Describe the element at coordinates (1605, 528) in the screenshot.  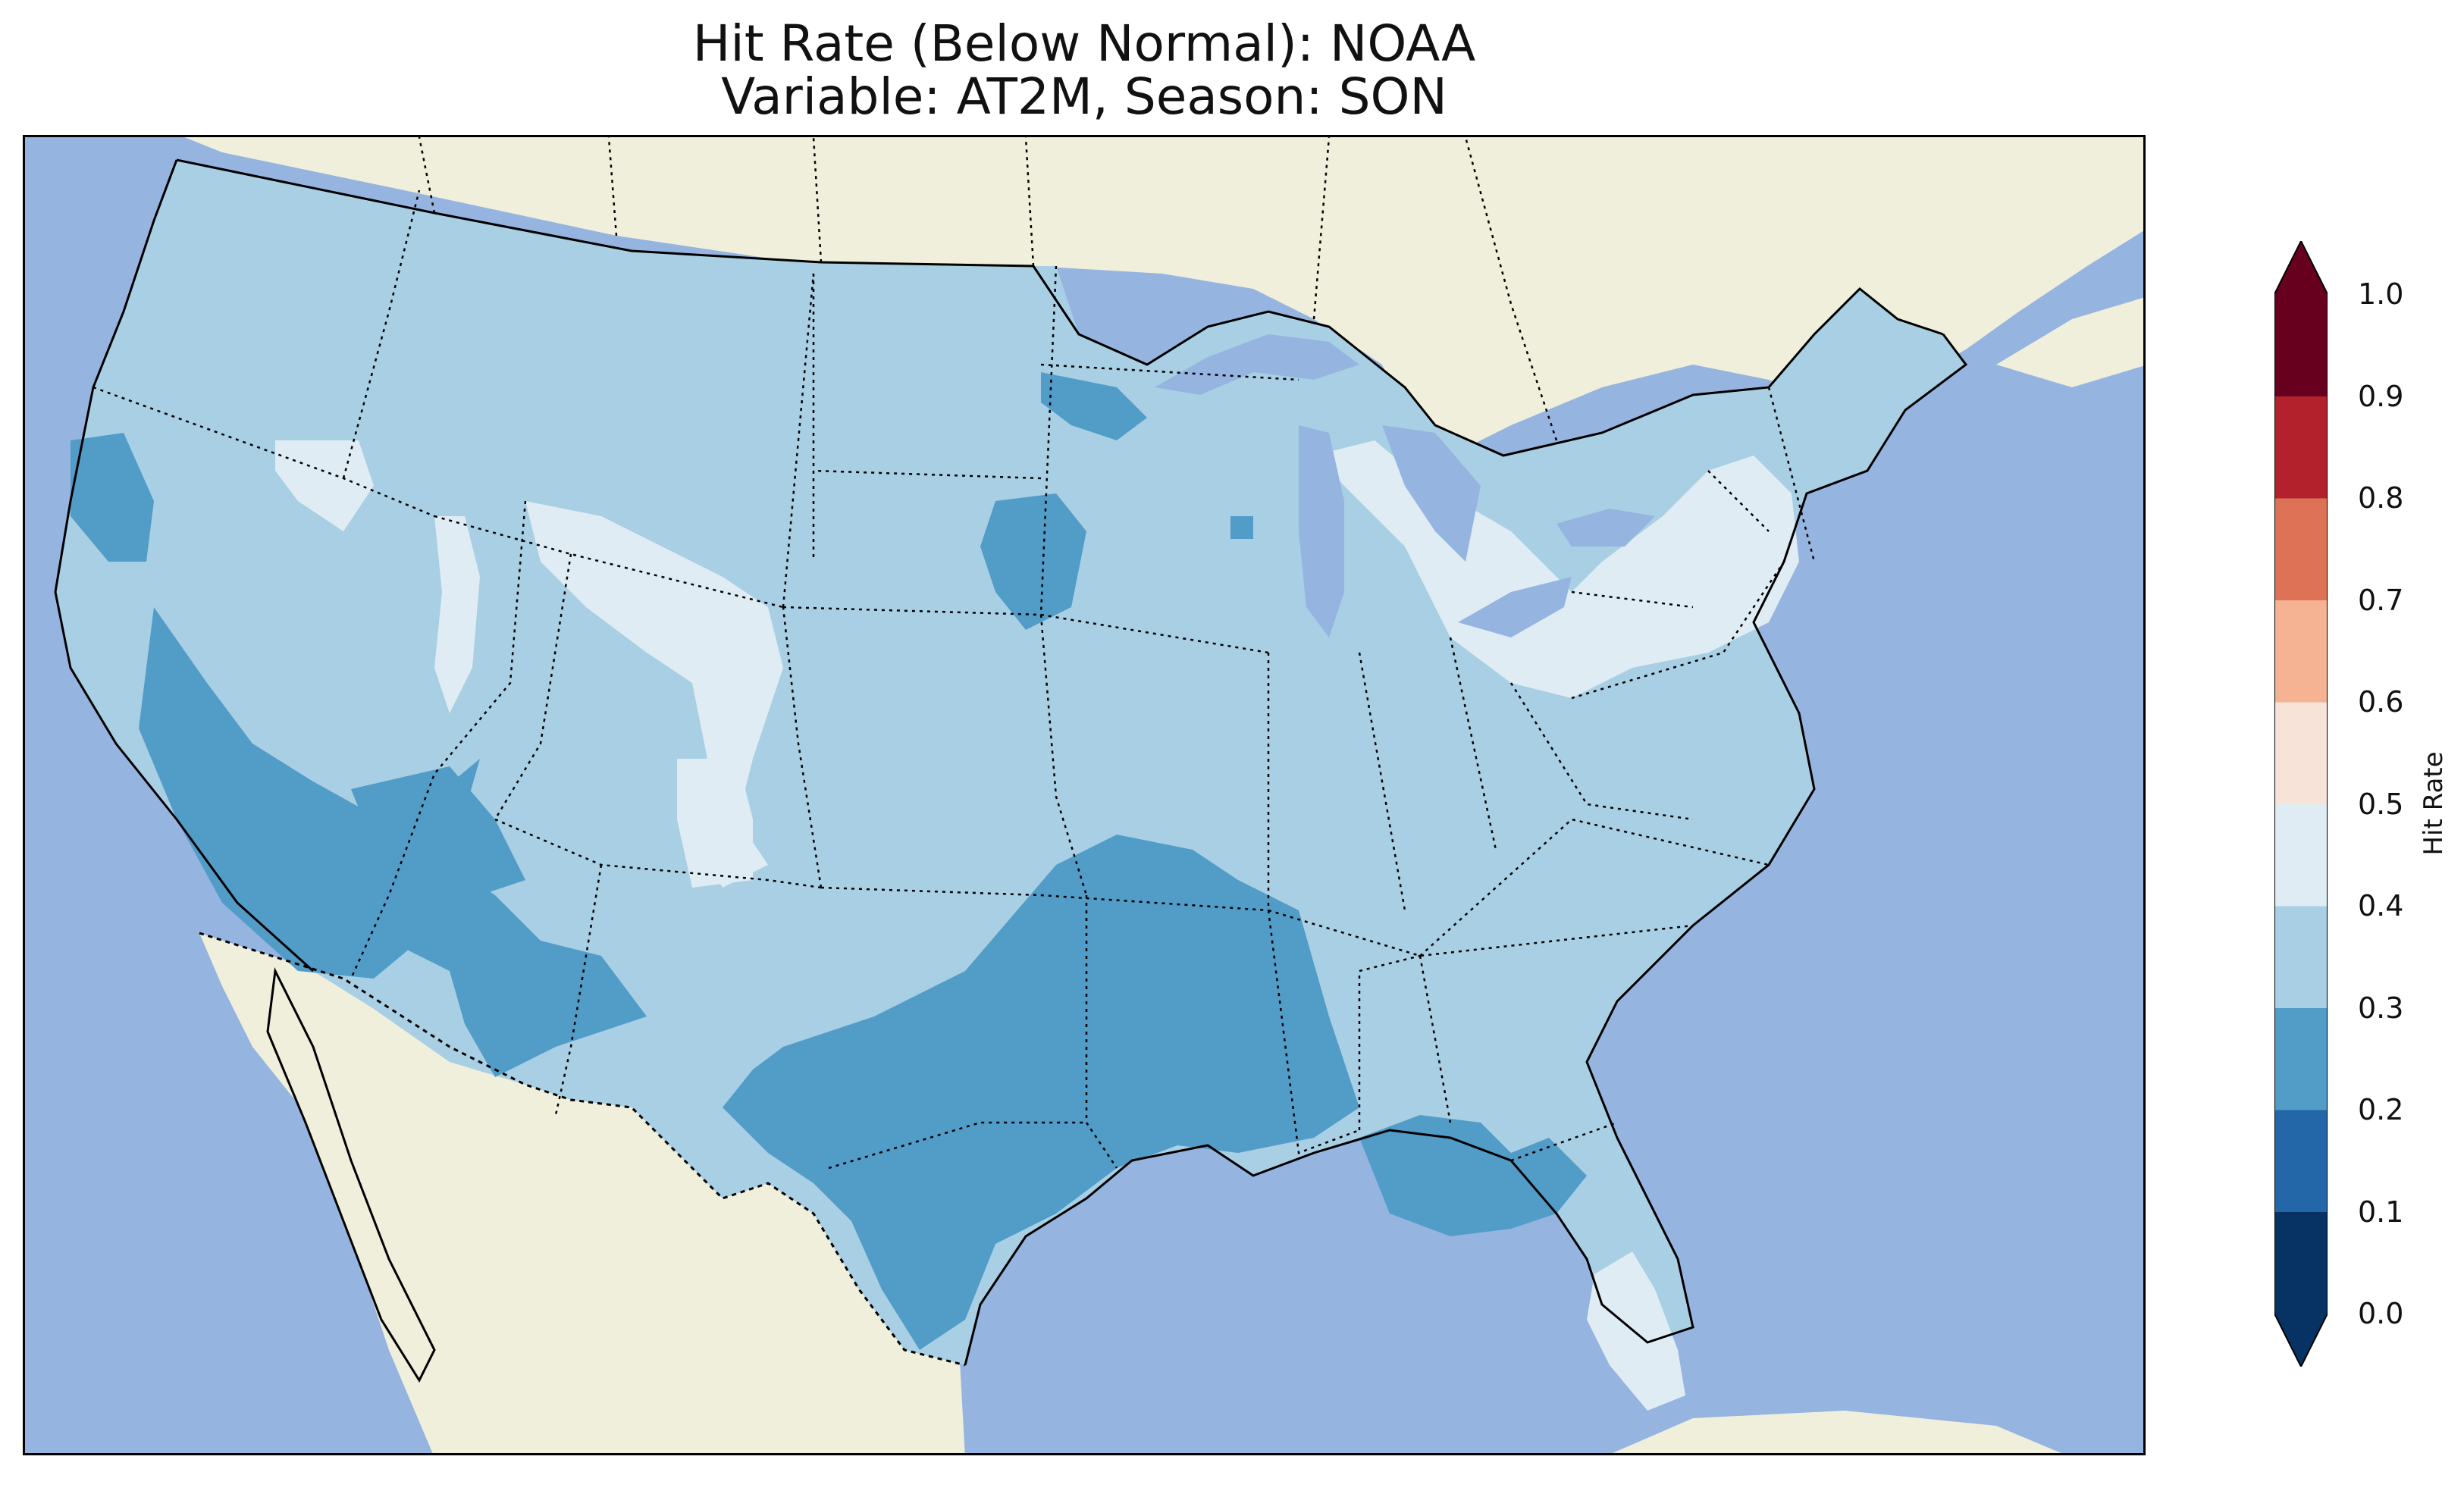
I see `lake-ontario` at that location.